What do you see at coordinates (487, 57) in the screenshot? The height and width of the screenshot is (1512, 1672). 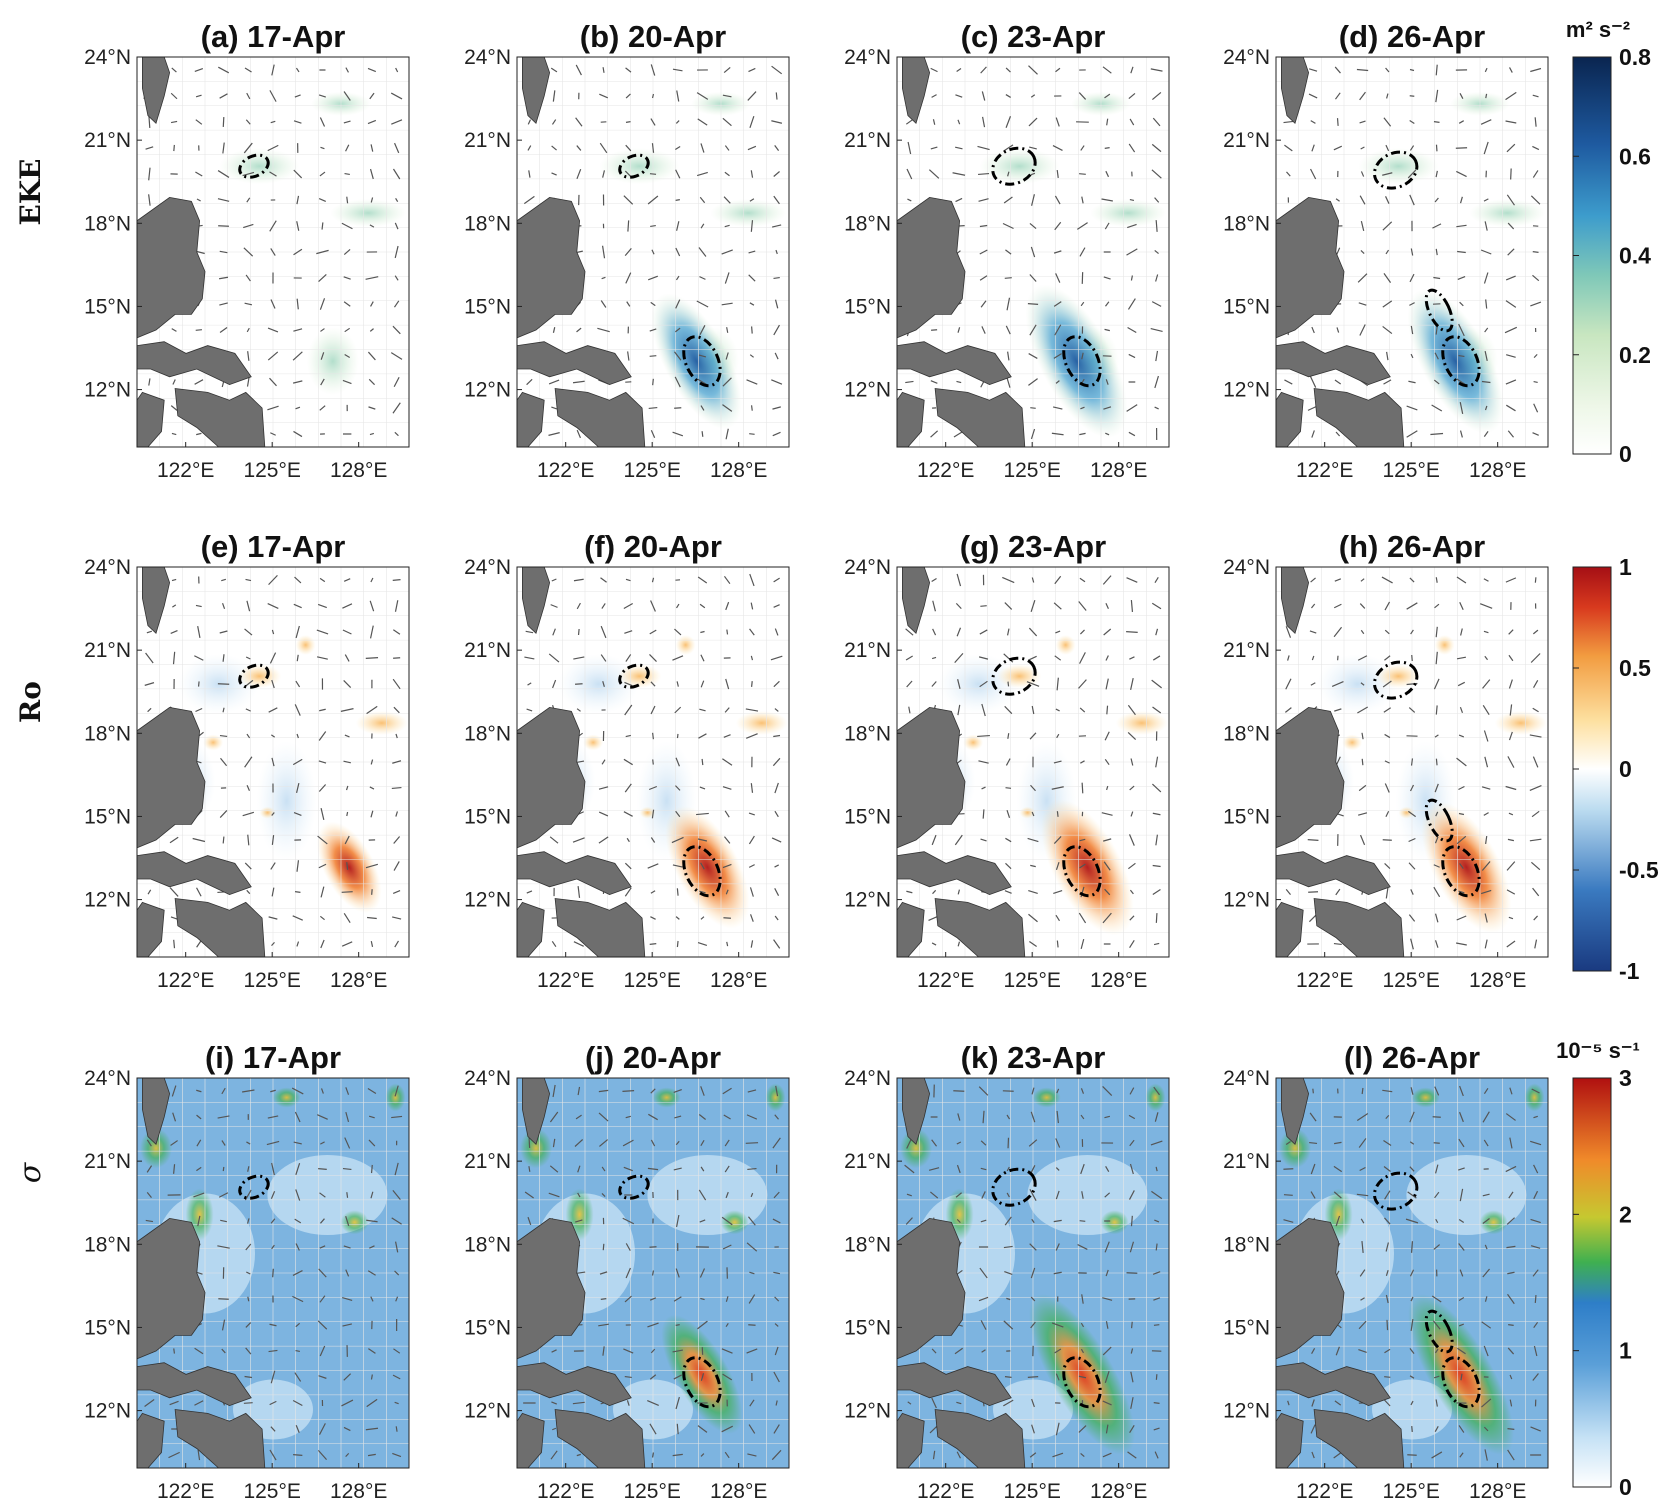 I see `lat-tick-label: 24°N` at bounding box center [487, 57].